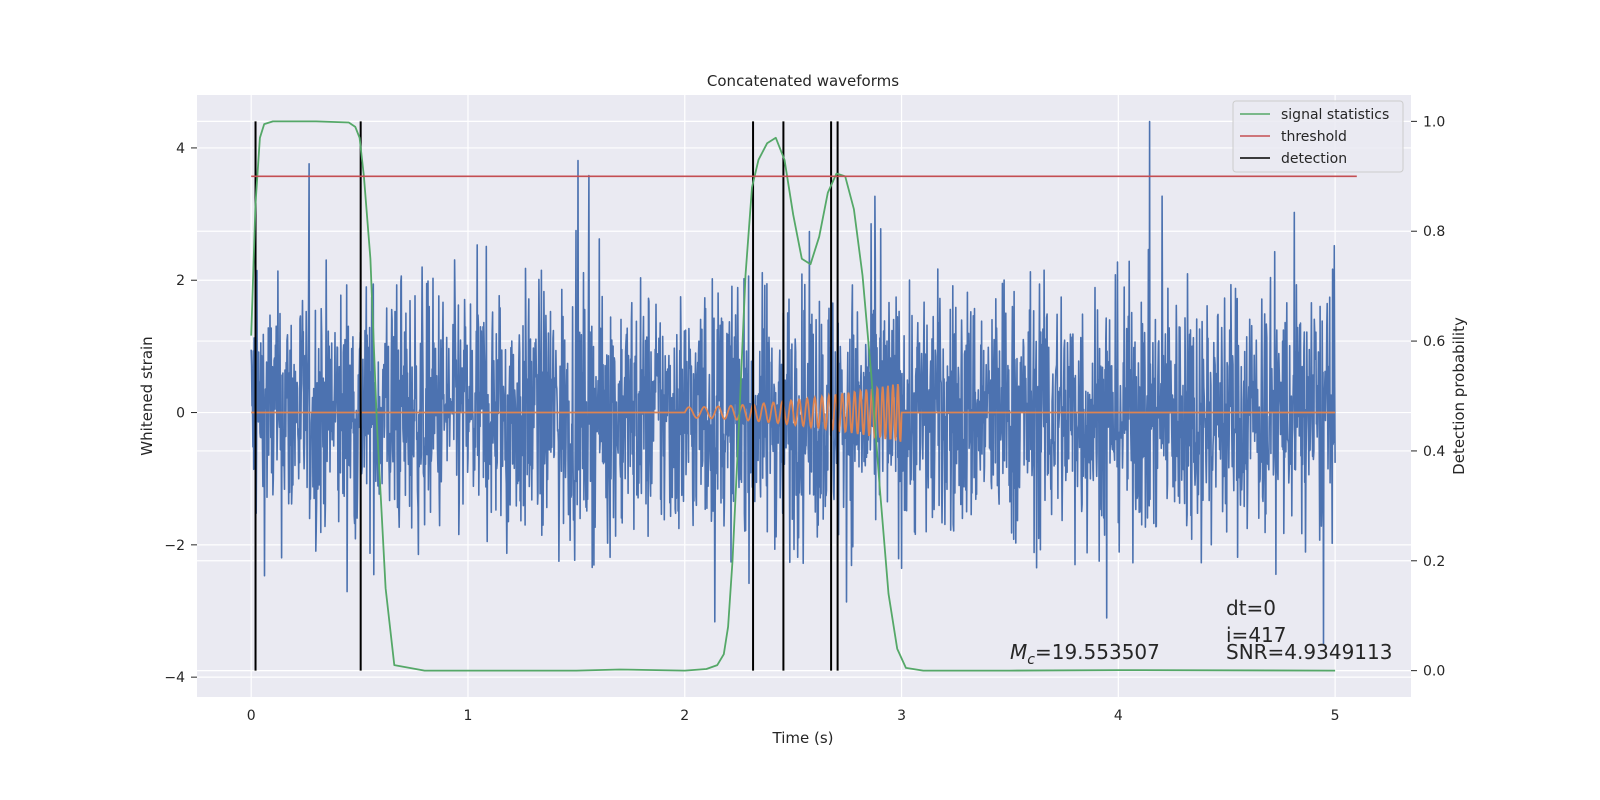 Image resolution: width=1600 pixels, height=800 pixels. What do you see at coordinates (1309, 652) in the screenshot?
I see `annotation-snr: SNR=4.9349113` at bounding box center [1309, 652].